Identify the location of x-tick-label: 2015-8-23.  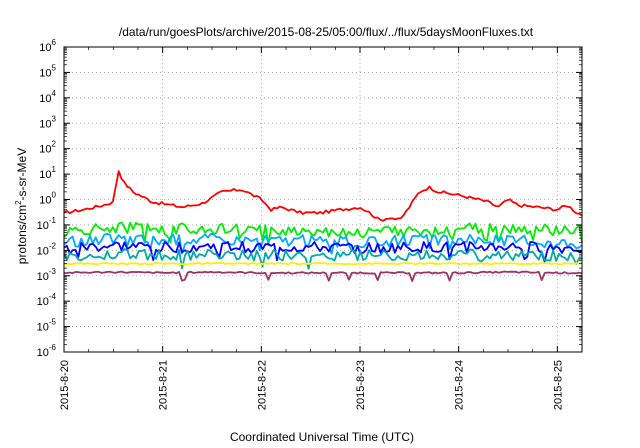
(361, 385).